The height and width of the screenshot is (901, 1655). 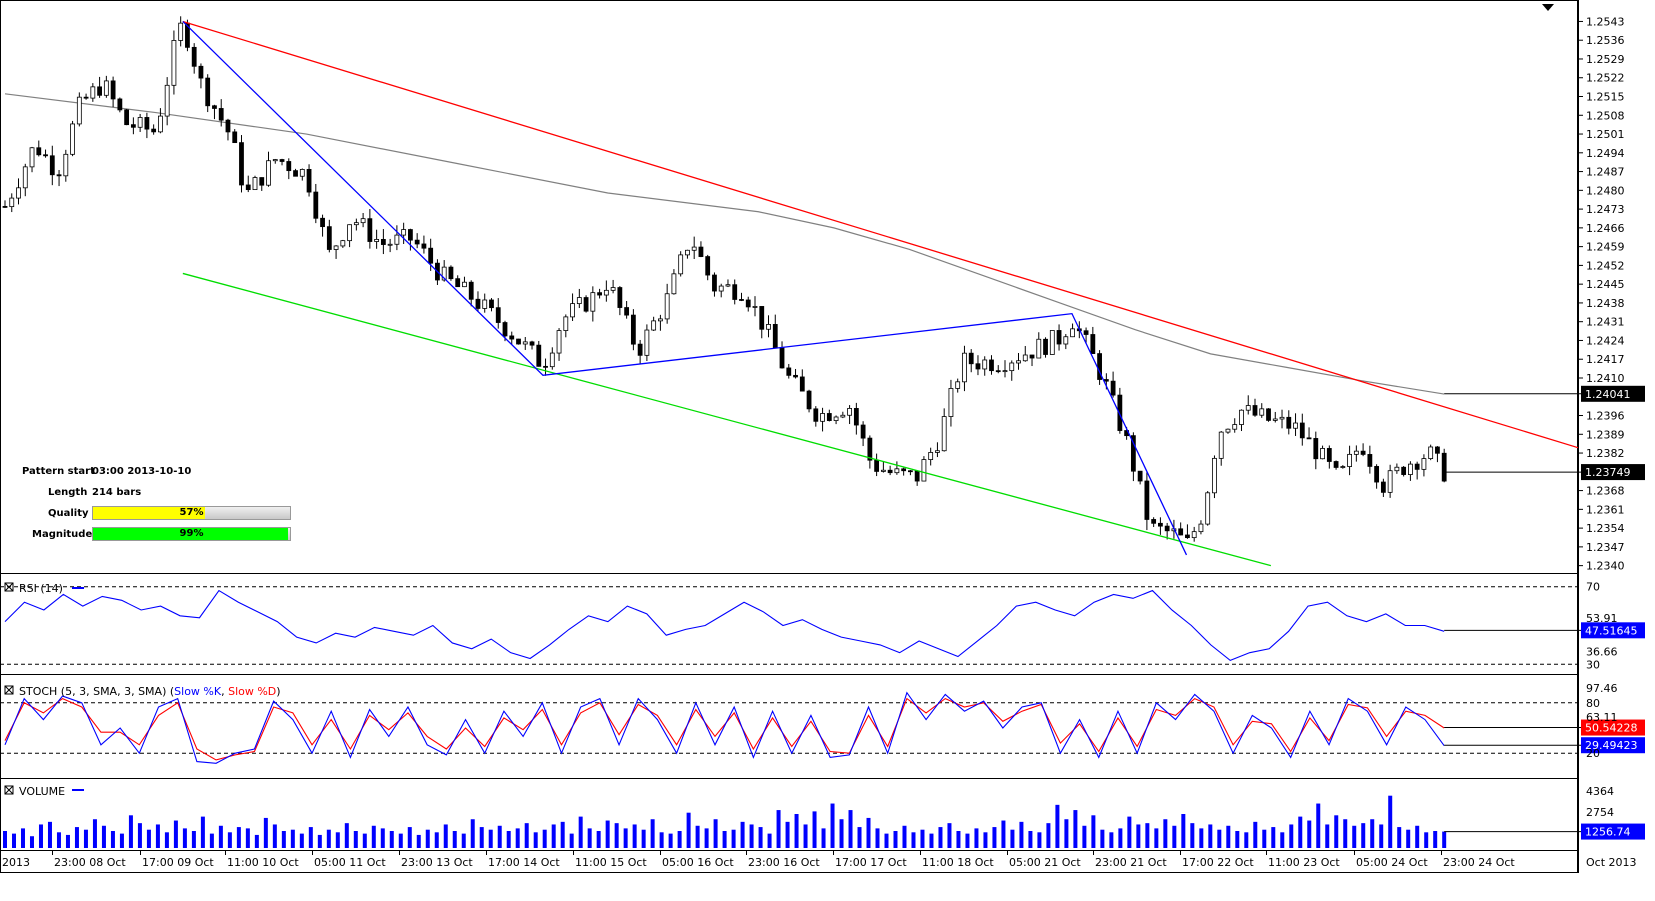 What do you see at coordinates (1304, 862) in the screenshot?
I see `x-tick-label: 11:00 23 Oct` at bounding box center [1304, 862].